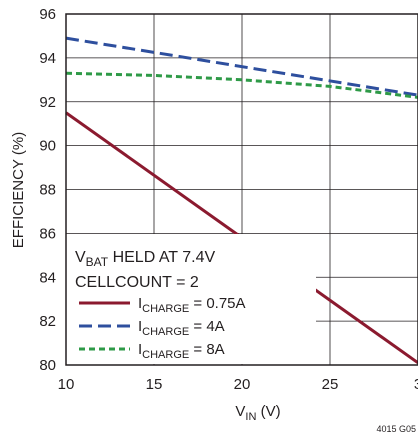 The width and height of the screenshot is (418, 436). I want to click on annotation-cellcount: CELLCOUNT = 2, so click(137, 282).